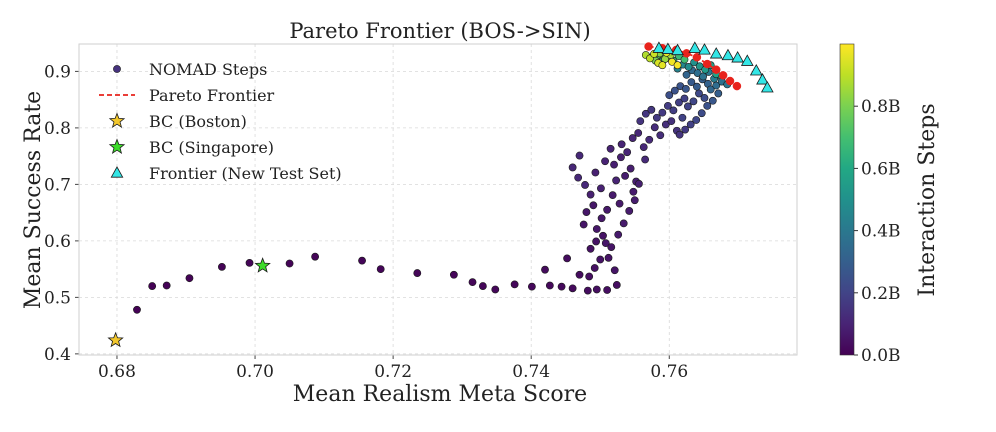 This screenshot has width=996, height=432. What do you see at coordinates (208, 69) in the screenshot?
I see `legend-label: NOMAD Steps` at bounding box center [208, 69].